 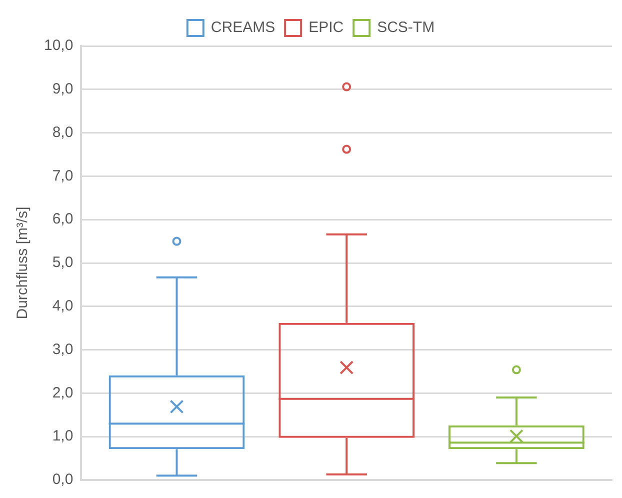 I want to click on y-axis-title: Durchfluss [m³/s], so click(x=23, y=263).